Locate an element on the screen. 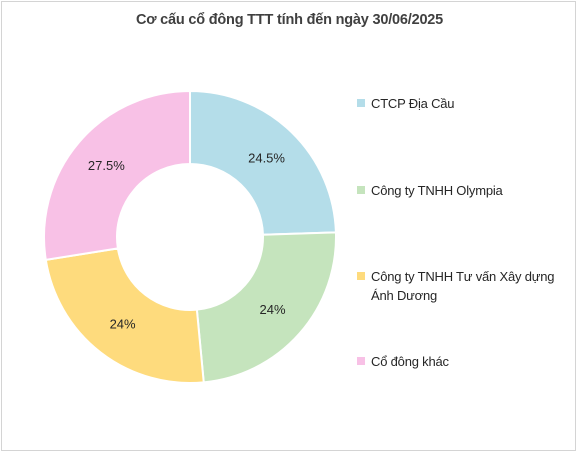 The height and width of the screenshot is (454, 579). legend-label: Công ty TNHH Olympia is located at coordinates (437, 190).